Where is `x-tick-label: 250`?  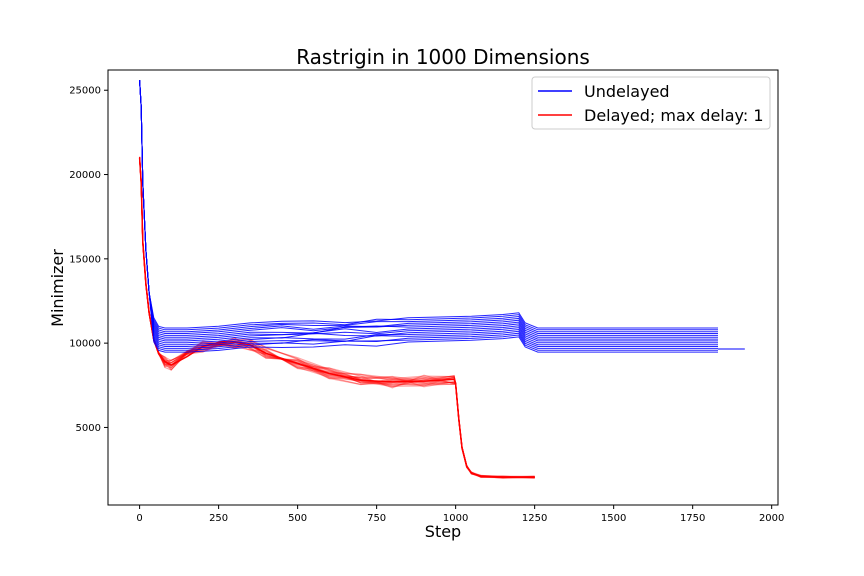 x-tick-label: 250 is located at coordinates (218, 518).